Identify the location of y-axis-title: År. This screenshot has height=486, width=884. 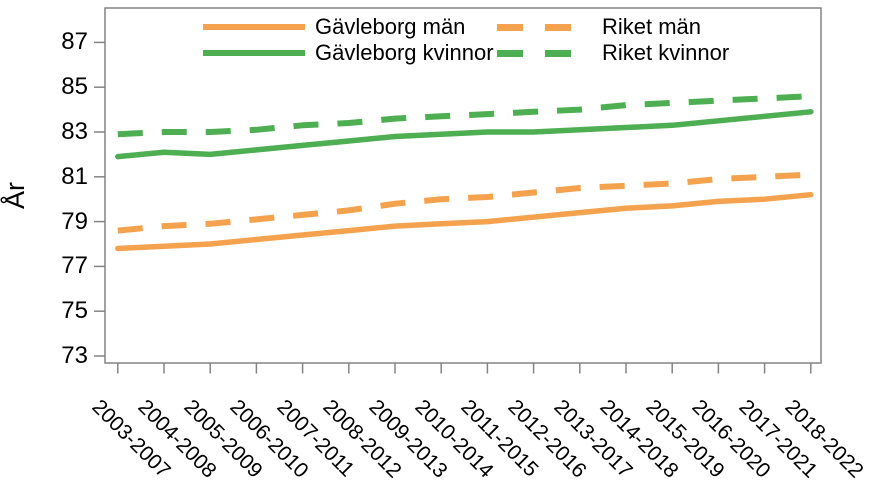
(15, 195).